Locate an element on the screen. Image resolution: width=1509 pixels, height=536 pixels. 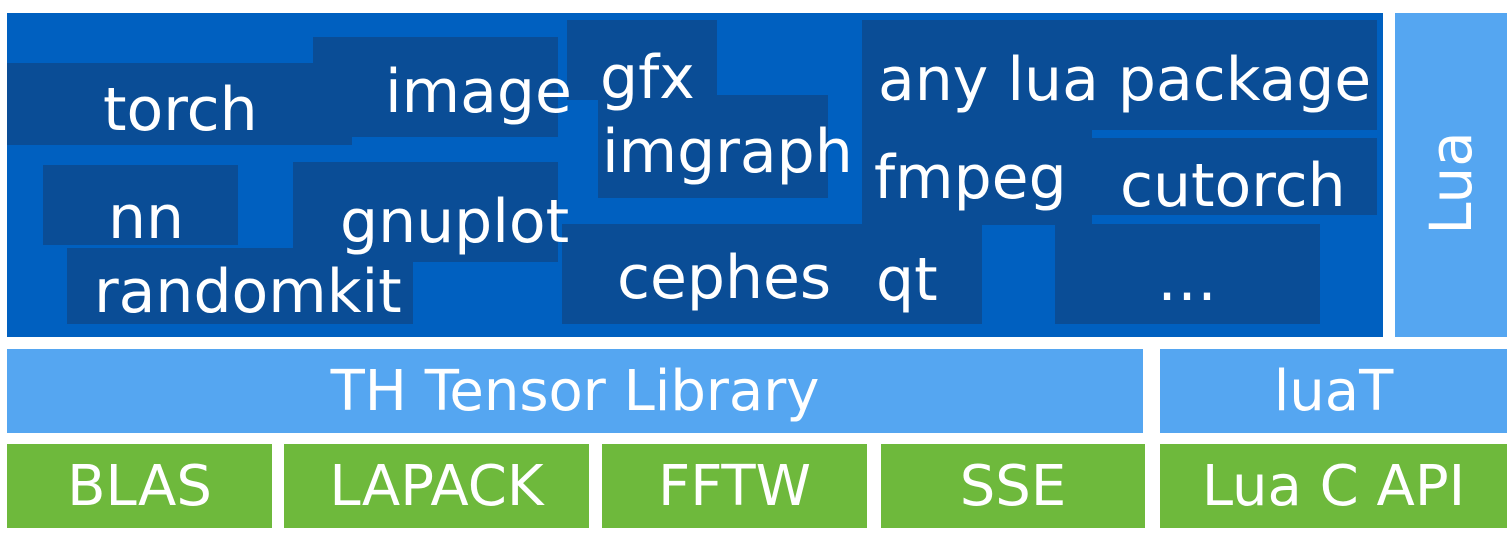
blas-label: BLAS is located at coordinates (139, 486).